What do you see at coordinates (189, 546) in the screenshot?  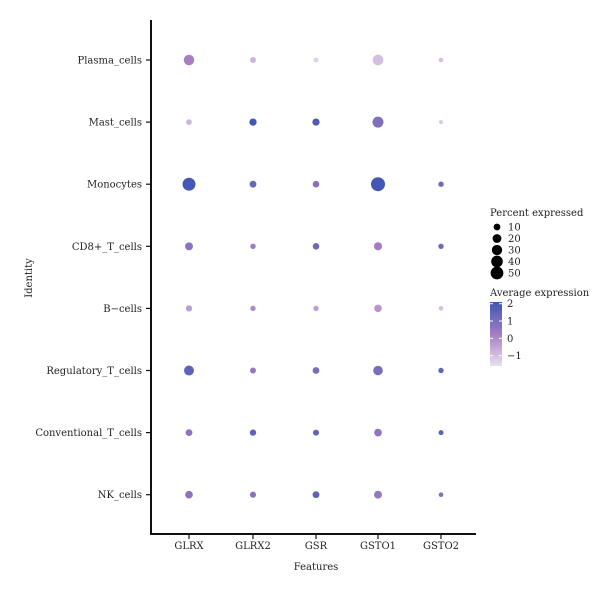 I see `x-tick-label: GLRX` at bounding box center [189, 546].